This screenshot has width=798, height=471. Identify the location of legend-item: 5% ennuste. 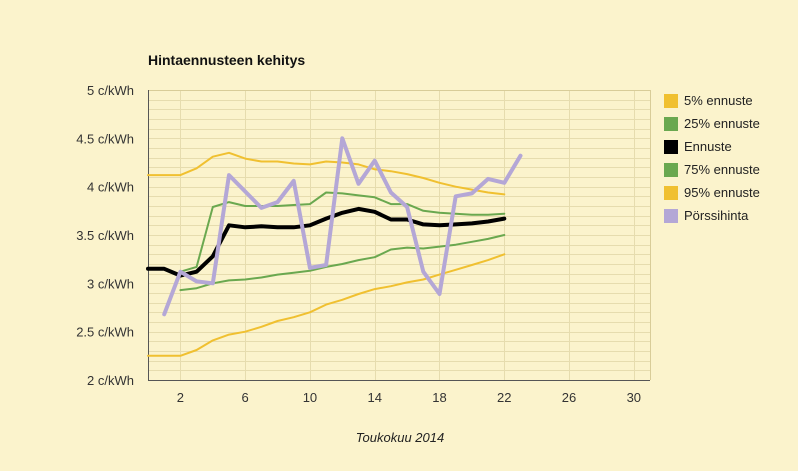
(712, 100).